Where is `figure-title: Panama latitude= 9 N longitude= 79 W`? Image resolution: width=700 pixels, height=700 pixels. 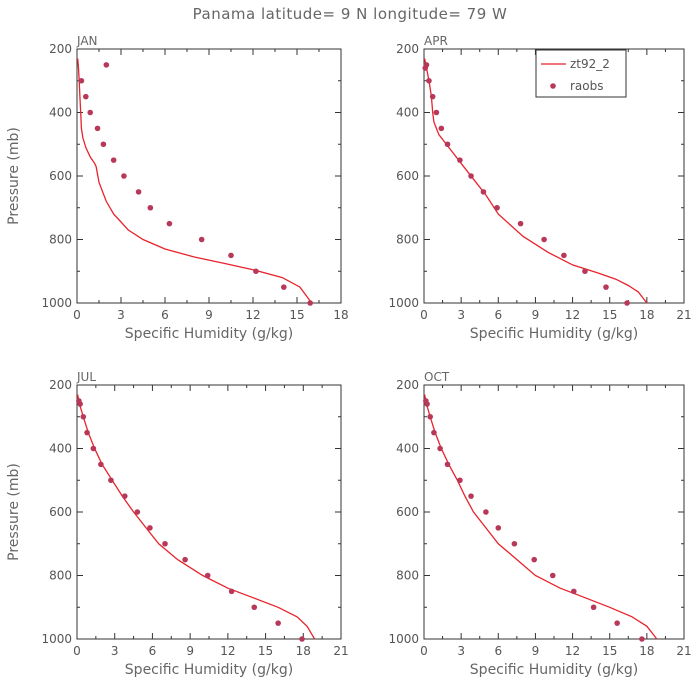 figure-title: Panama latitude= 9 N longitude= 79 W is located at coordinates (350, 14).